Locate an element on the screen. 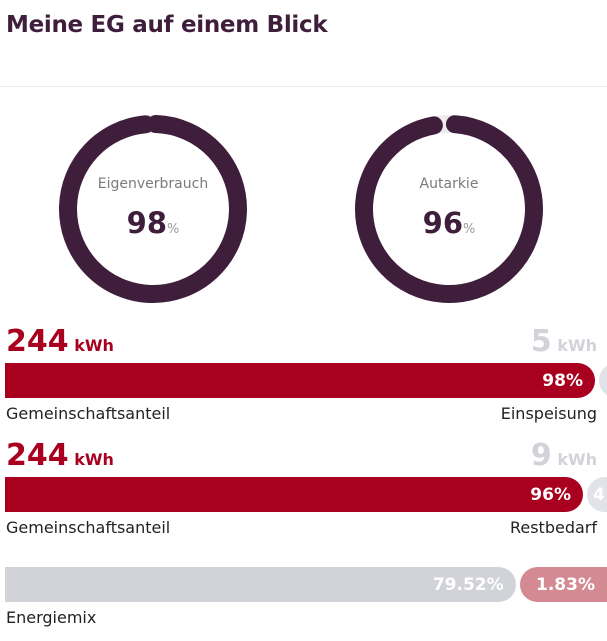 The image size is (607, 641). gauge-value: 98% is located at coordinates (153, 223).